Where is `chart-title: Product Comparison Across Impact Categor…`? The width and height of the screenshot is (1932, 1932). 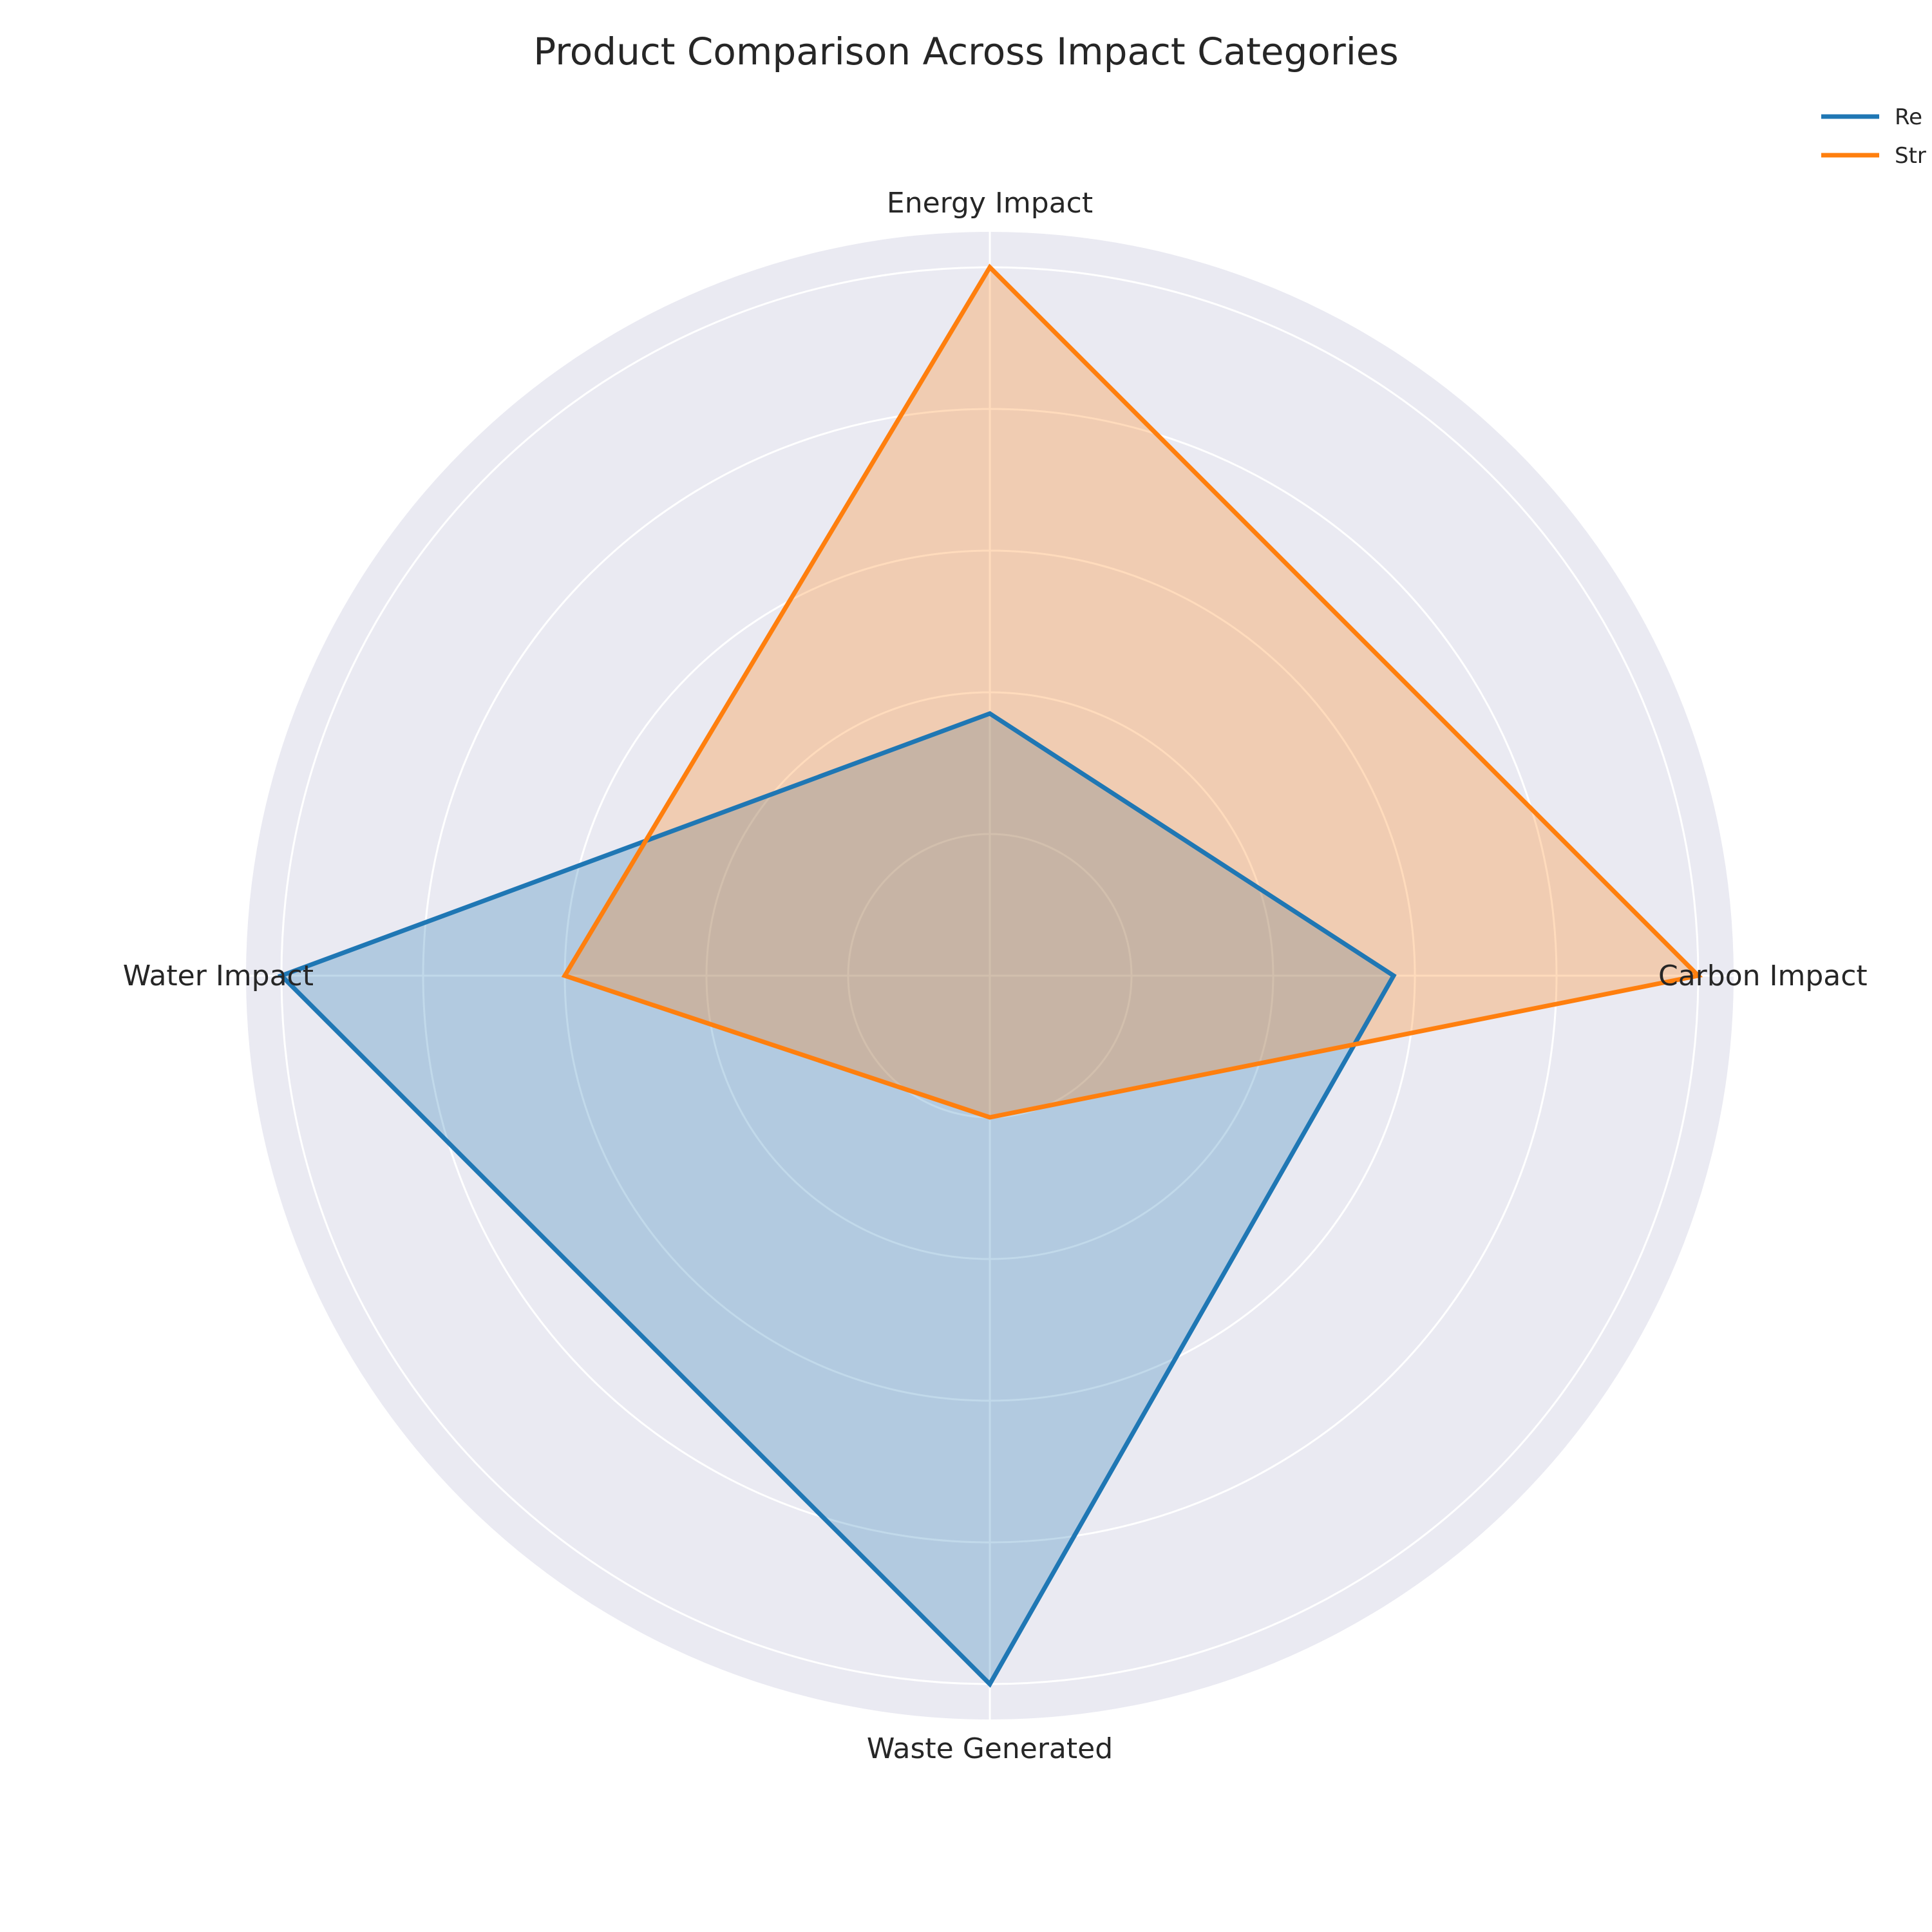 chart-title: Product Comparison Across Impact Categor… is located at coordinates (966, 52).